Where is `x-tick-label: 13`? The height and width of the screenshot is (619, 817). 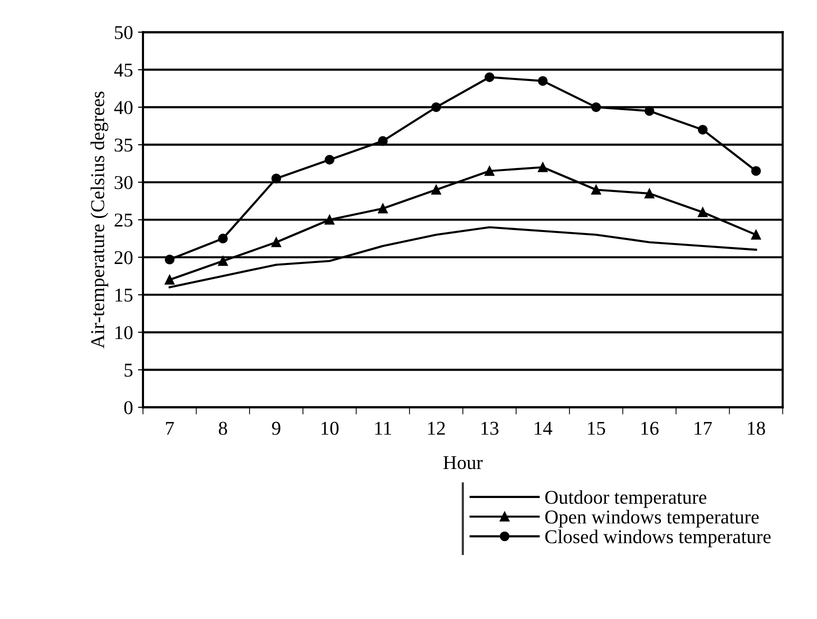
x-tick-label: 13 is located at coordinates (489, 428).